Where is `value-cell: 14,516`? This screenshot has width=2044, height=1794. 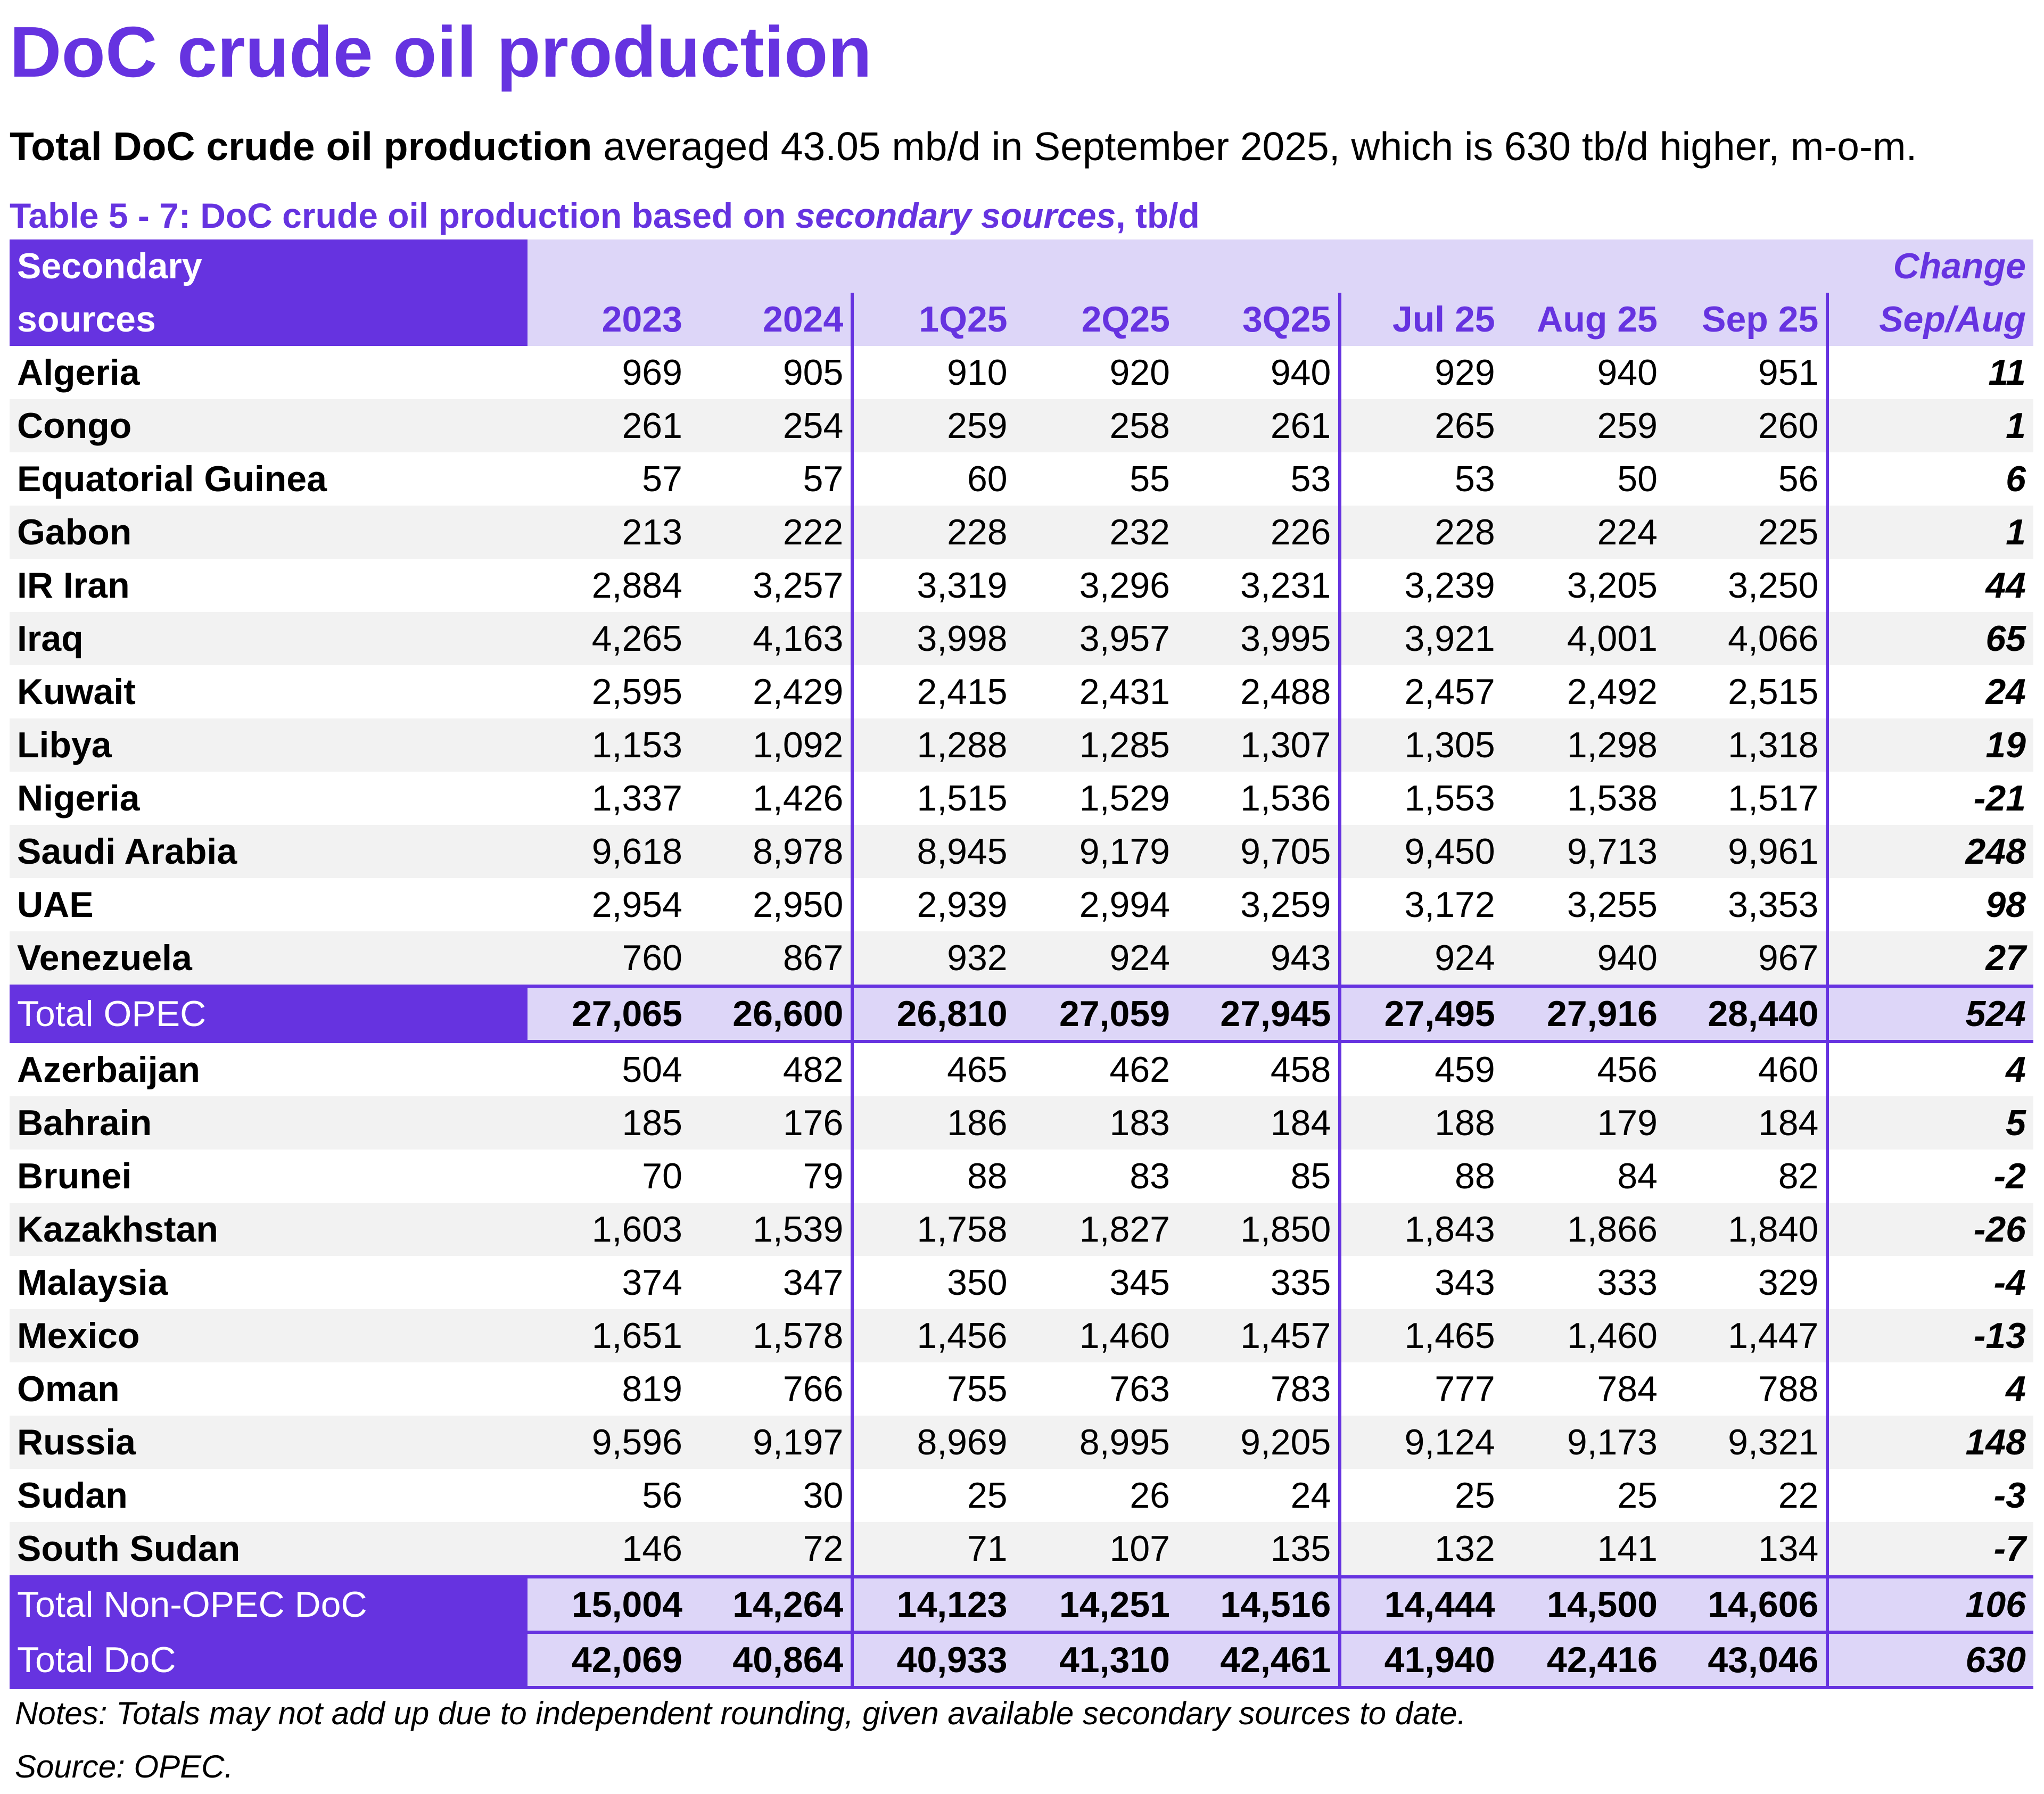 value-cell: 14,516 is located at coordinates (1260, 1604).